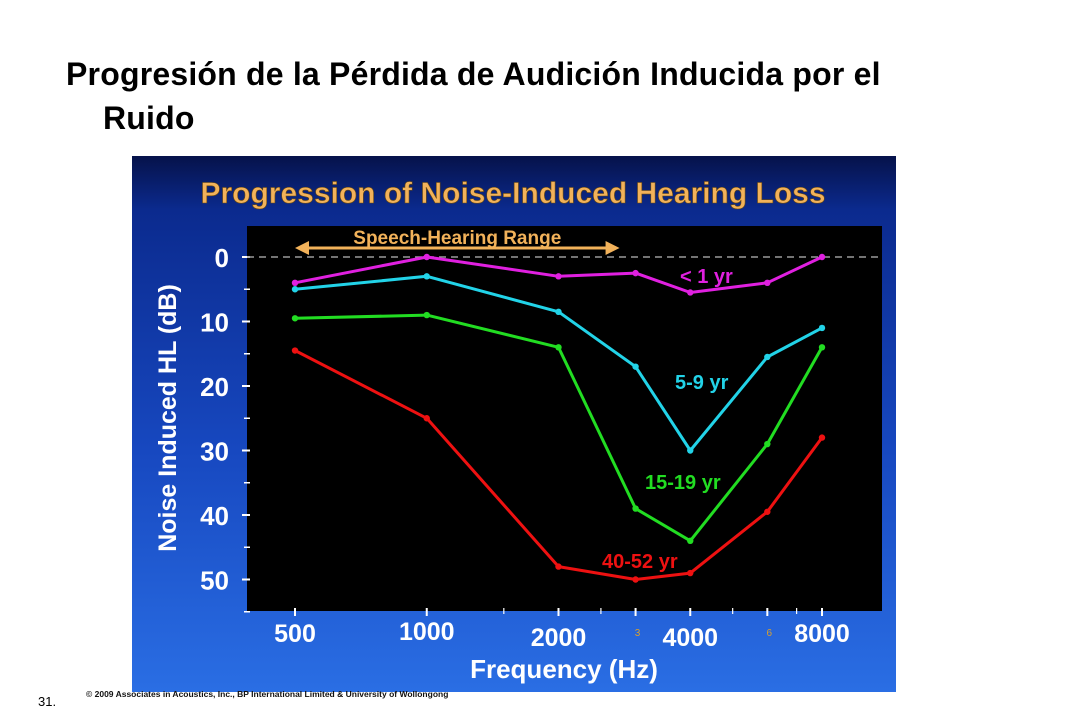  I want to click on series-label: < 1 yr, so click(706, 277).